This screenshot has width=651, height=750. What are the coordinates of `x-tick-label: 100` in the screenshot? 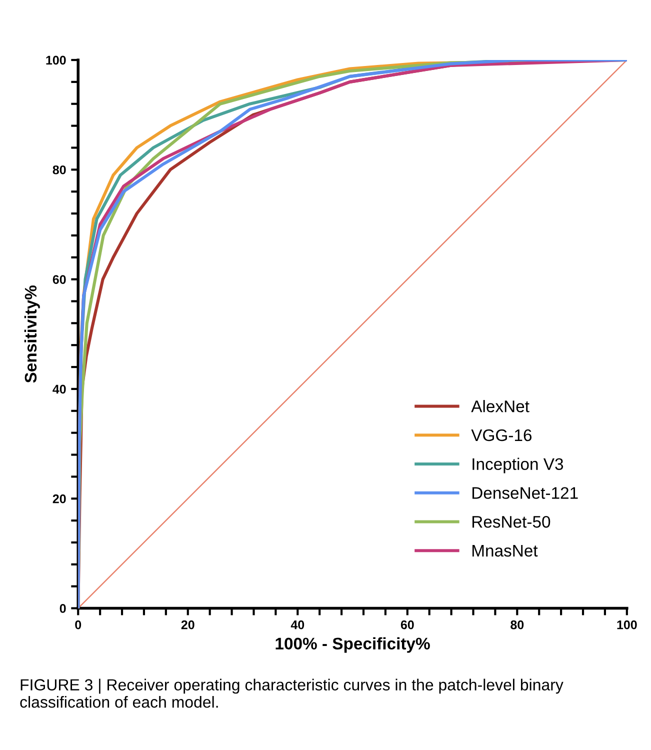 It's located at (627, 625).